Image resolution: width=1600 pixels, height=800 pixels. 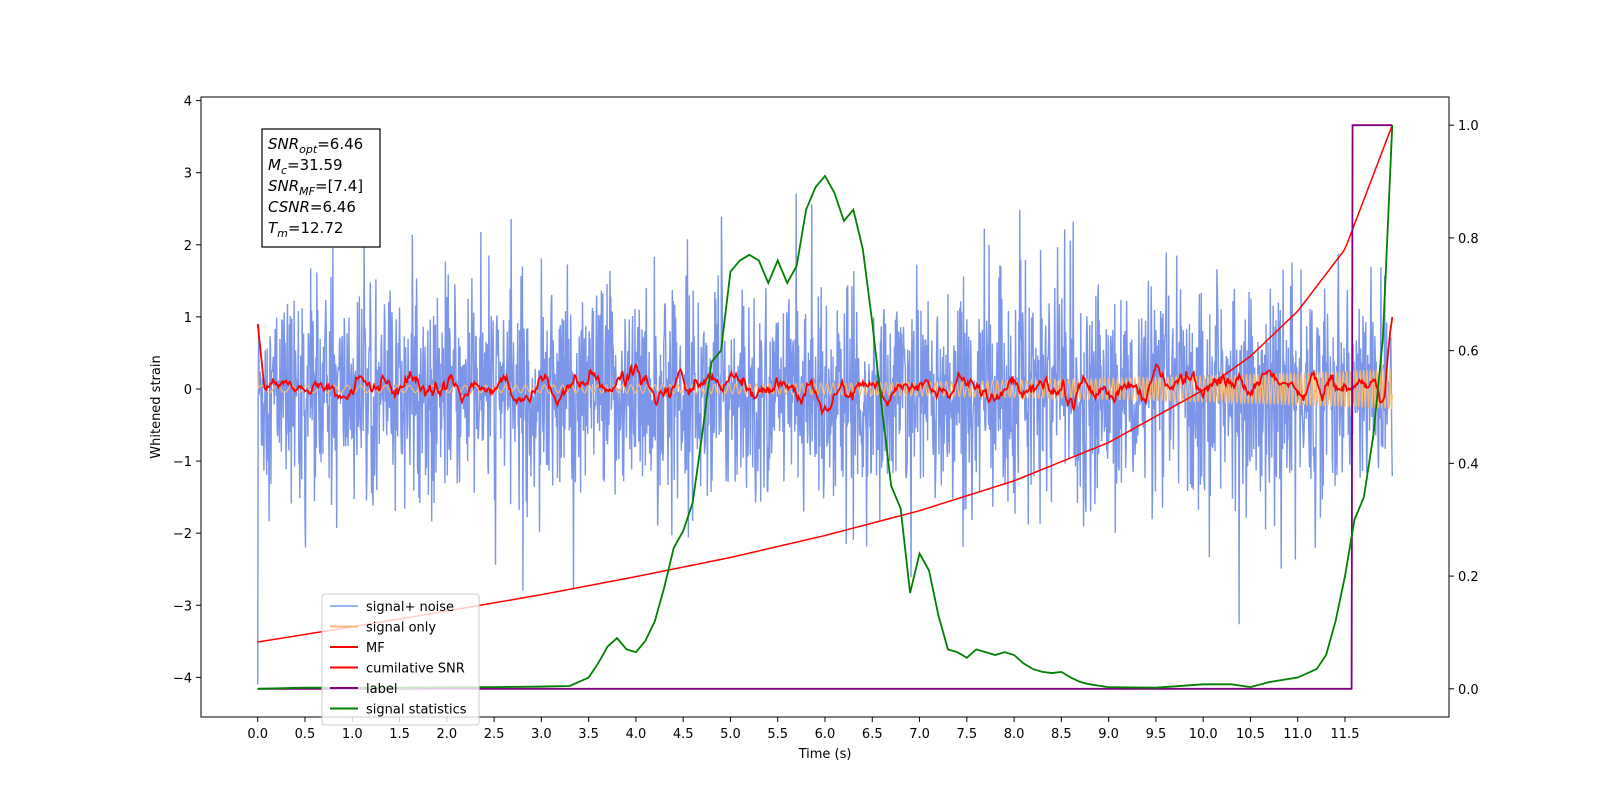 I want to click on x-tick-label: 6.5, so click(x=872, y=734).